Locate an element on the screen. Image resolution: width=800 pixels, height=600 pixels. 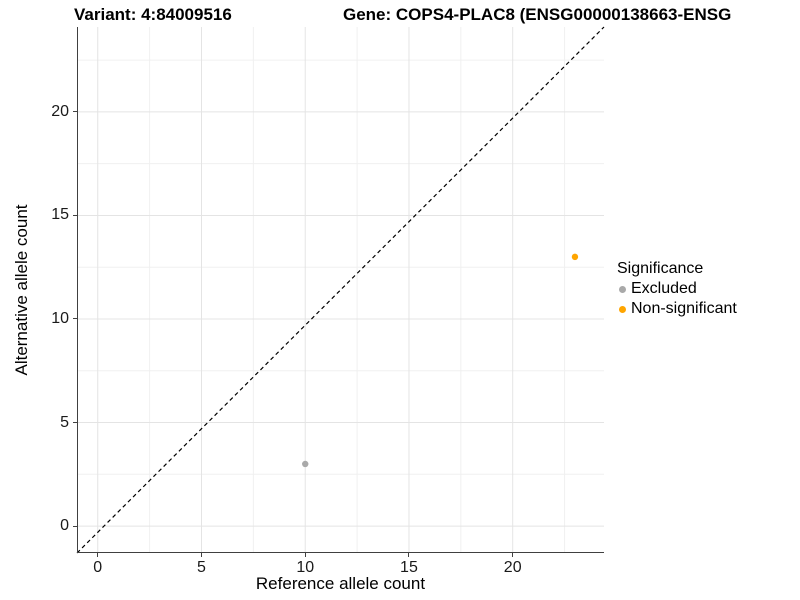
excluded-point-icon is located at coordinates (622, 289).